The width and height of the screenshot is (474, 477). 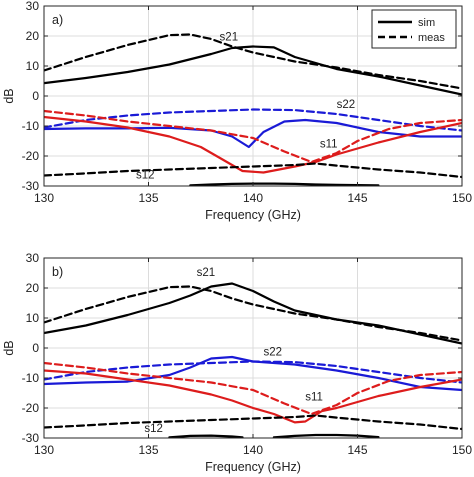 What do you see at coordinates (426, 23) in the screenshot?
I see `legend-label-sim: sim` at bounding box center [426, 23].